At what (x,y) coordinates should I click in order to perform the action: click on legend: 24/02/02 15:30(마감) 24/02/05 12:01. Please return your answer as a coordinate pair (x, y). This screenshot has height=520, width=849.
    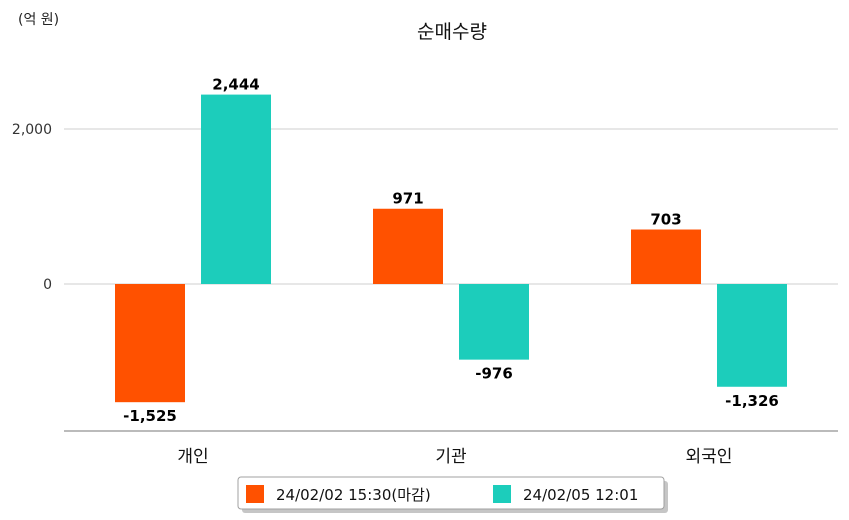
    Looking at the image, I should click on (452, 494).